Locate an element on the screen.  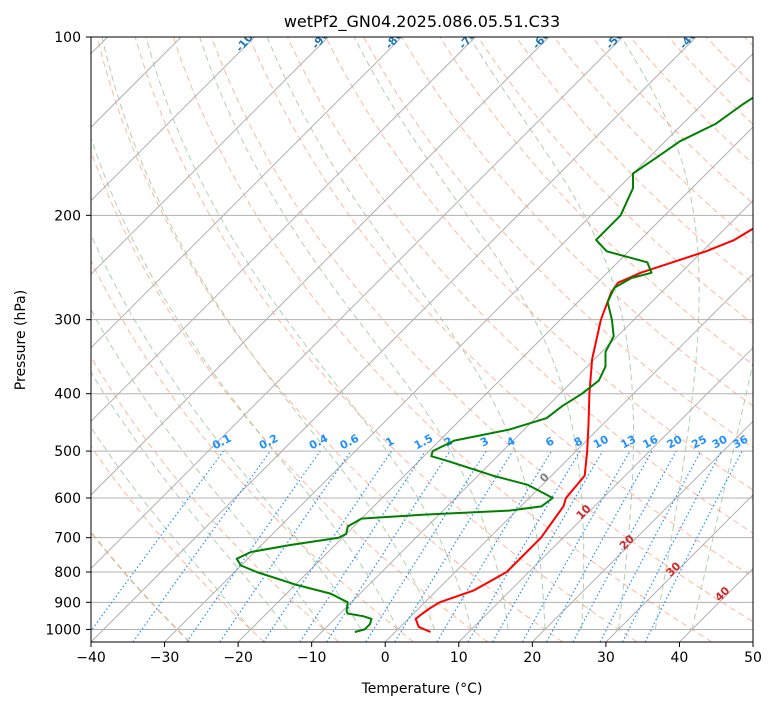
mixing-ratio-label: 25 is located at coordinates (699, 442).